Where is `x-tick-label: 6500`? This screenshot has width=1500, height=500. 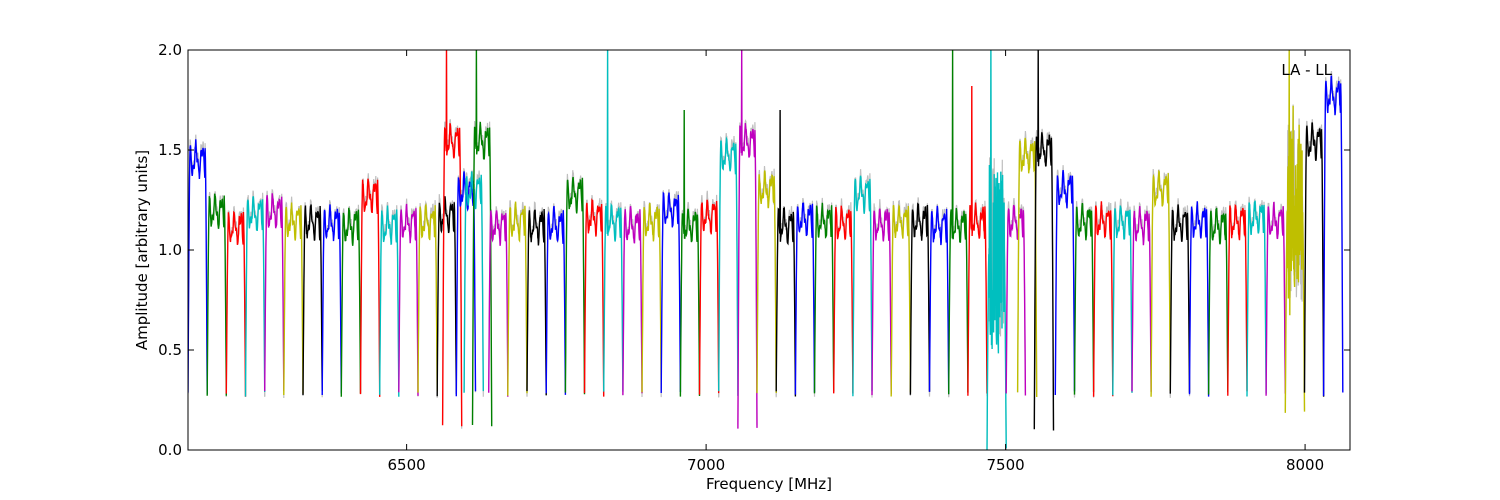
x-tick-label: 6500 is located at coordinates (407, 465).